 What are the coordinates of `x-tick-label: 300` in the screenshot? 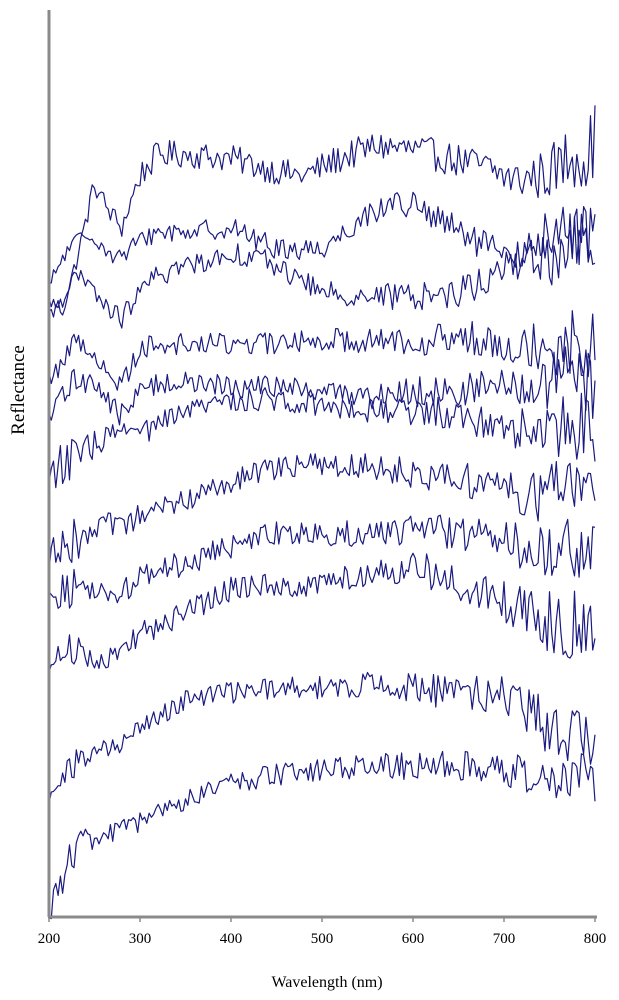 It's located at (140, 939).